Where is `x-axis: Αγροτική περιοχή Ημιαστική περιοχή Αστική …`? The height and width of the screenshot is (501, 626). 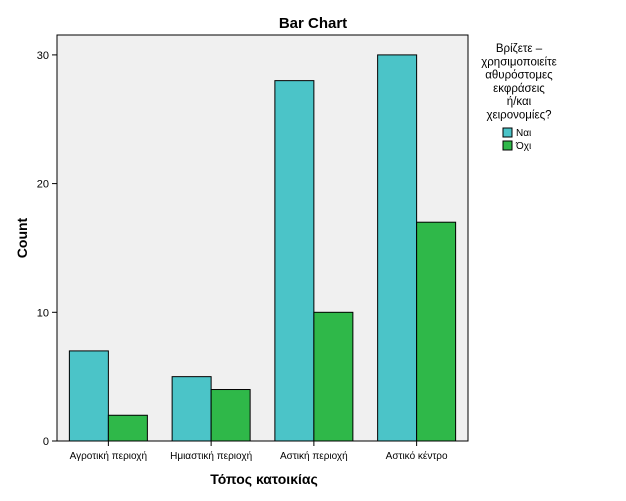
x-axis: Αγροτική περιοχή Ημιαστική περιοχή Αστική … is located at coordinates (259, 451).